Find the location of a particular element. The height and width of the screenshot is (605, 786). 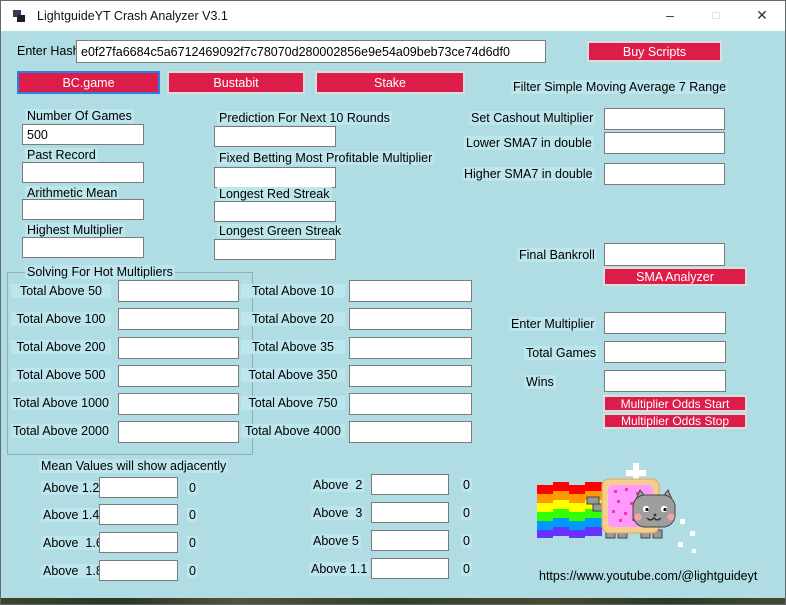

above-3-input is located at coordinates (410, 512).